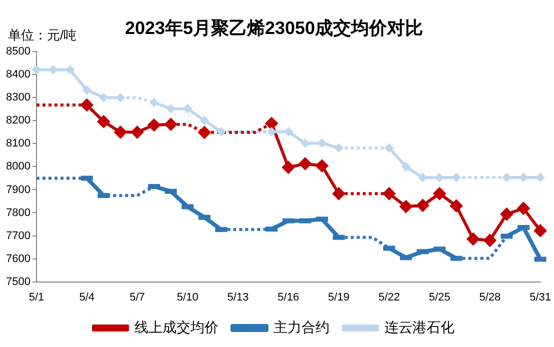 Image resolution: width=554 pixels, height=347 pixels. What do you see at coordinates (18, 144) in the screenshot?
I see `y-tick-label: 8100` at bounding box center [18, 144].